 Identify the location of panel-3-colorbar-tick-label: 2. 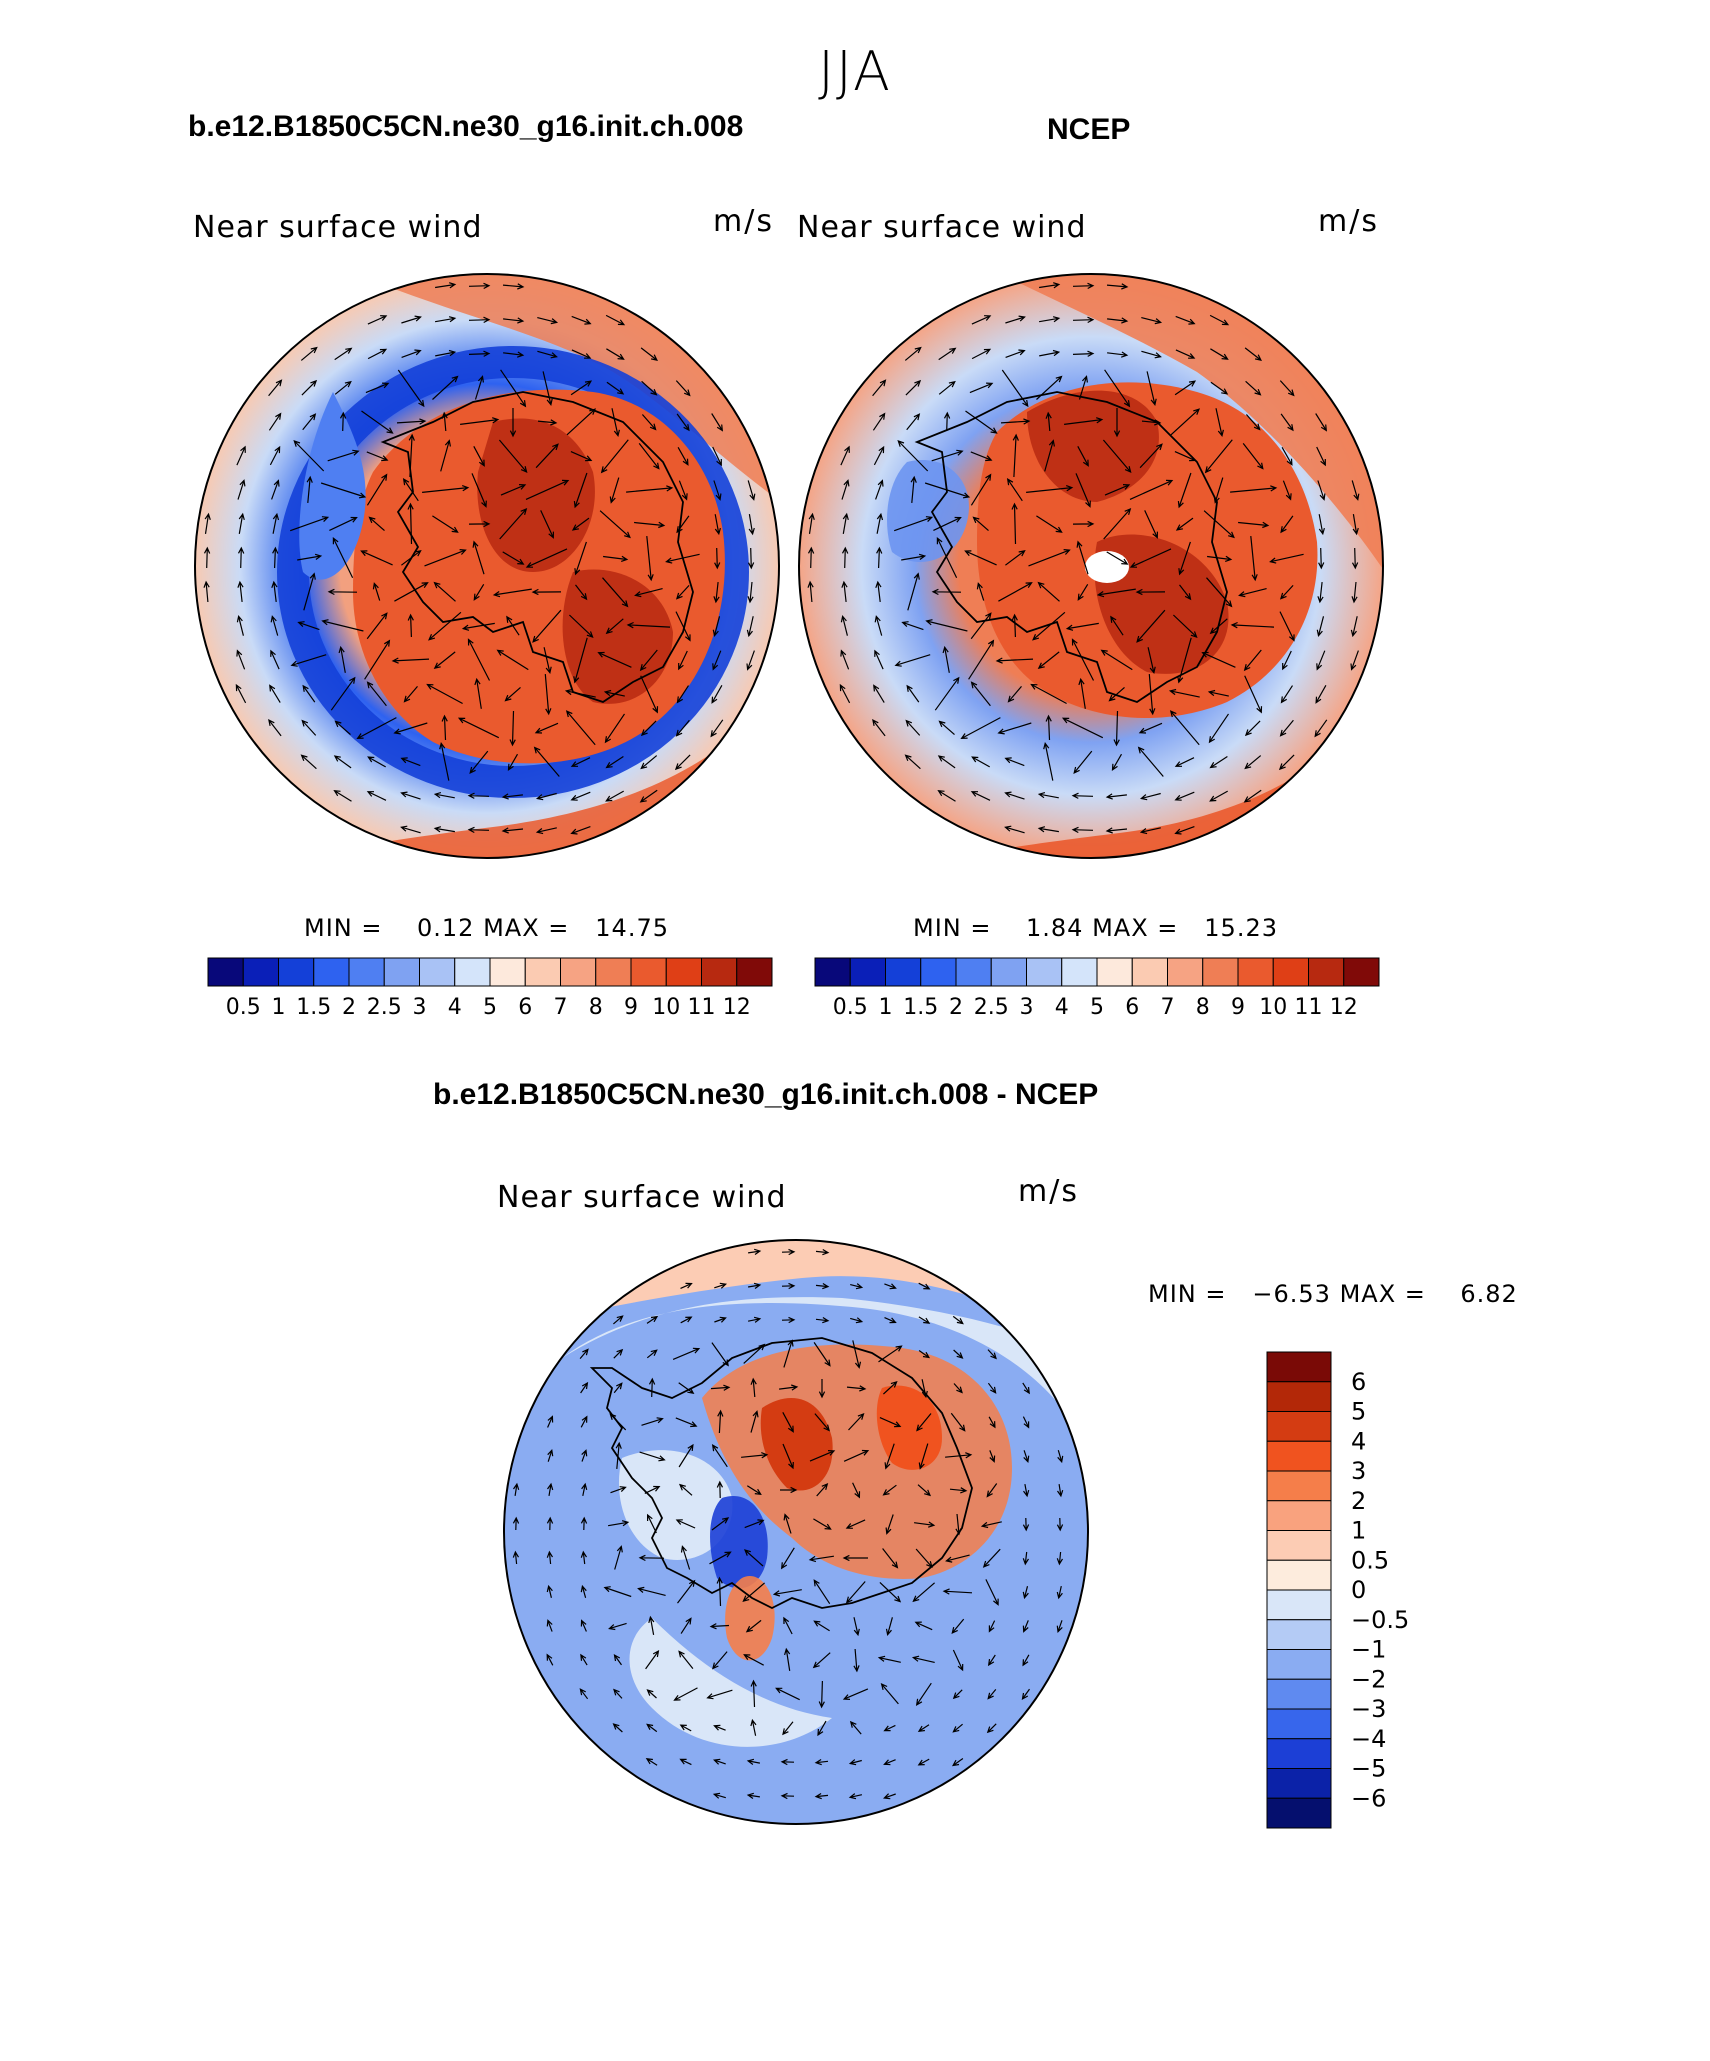
(1358, 1501).